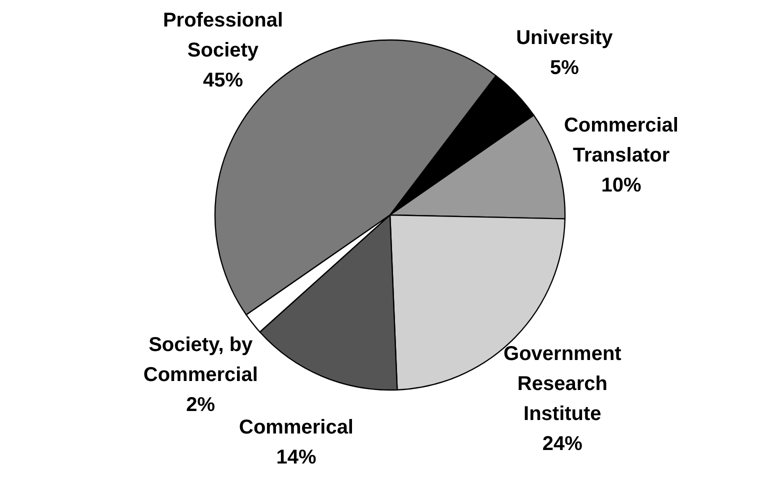  I want to click on slice-label: Professional Society, so click(222, 36).